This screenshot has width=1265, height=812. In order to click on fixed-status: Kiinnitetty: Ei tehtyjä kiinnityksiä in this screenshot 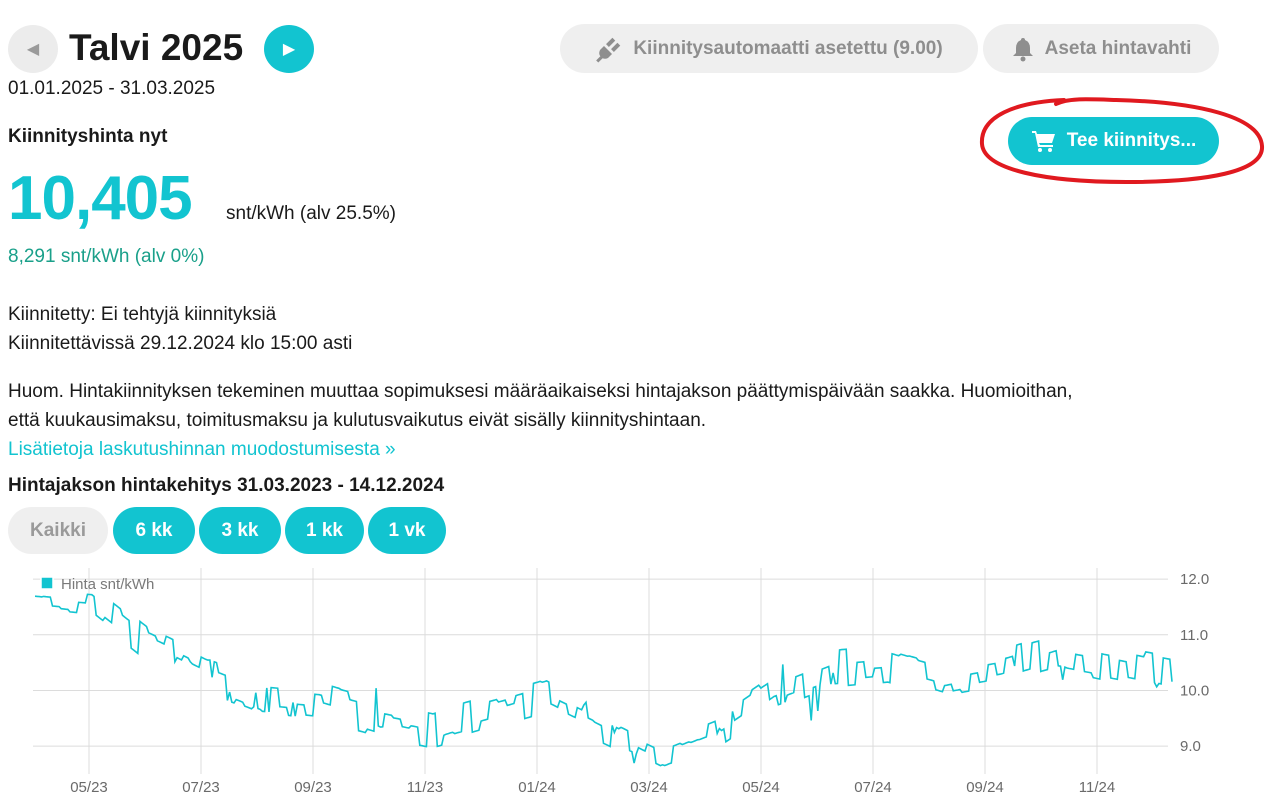, I will do `click(142, 314)`.